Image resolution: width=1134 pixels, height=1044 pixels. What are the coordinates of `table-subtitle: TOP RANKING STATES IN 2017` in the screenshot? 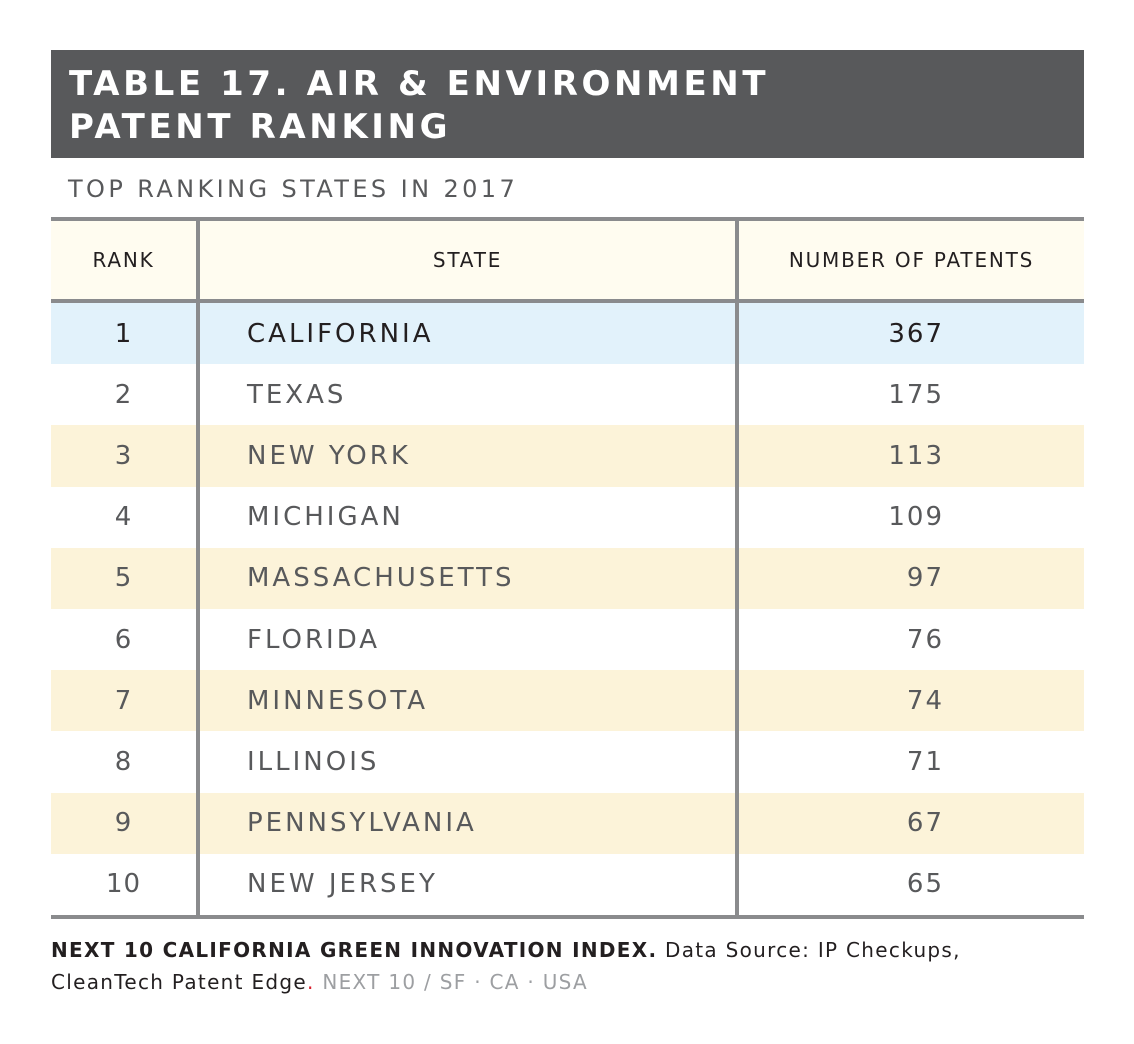 It's located at (293, 189).